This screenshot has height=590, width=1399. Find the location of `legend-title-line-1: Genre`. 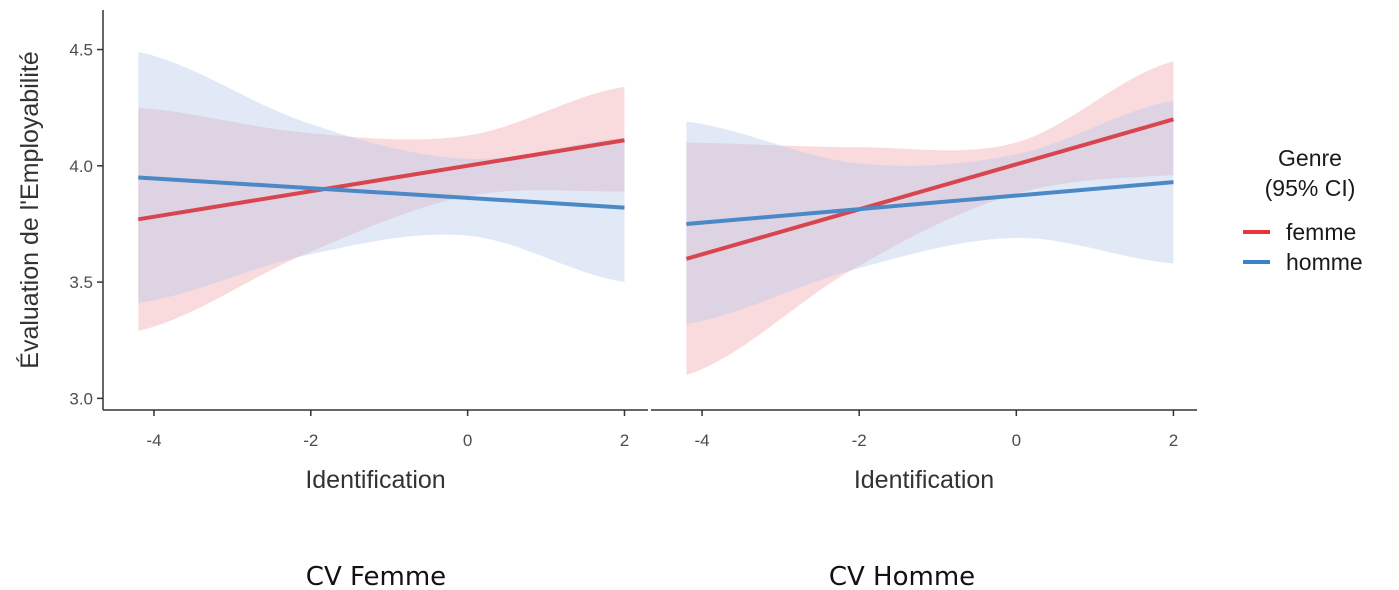

legend-title-line-1: Genre is located at coordinates (1310, 158).